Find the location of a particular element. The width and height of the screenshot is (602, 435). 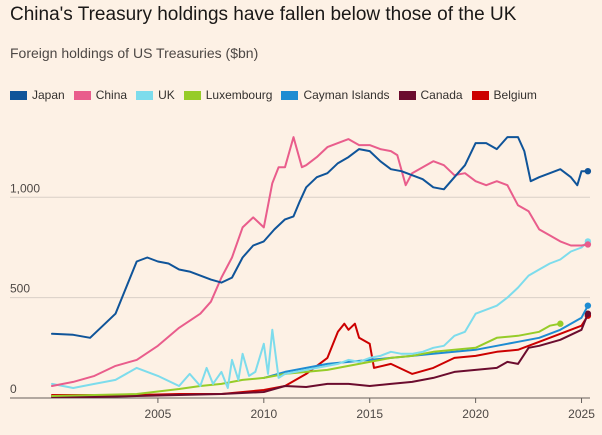

legend-label: Japan is located at coordinates (48, 95).